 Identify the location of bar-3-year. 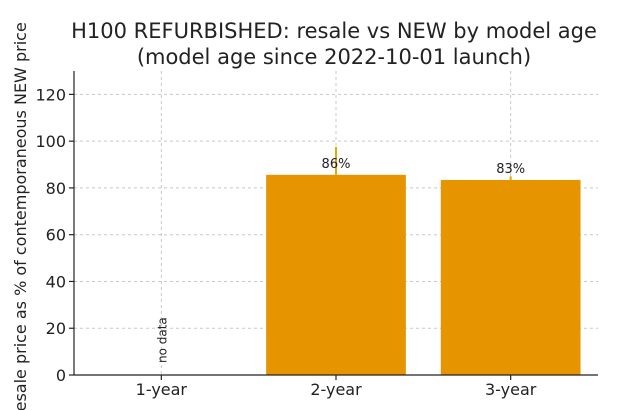
(510, 277).